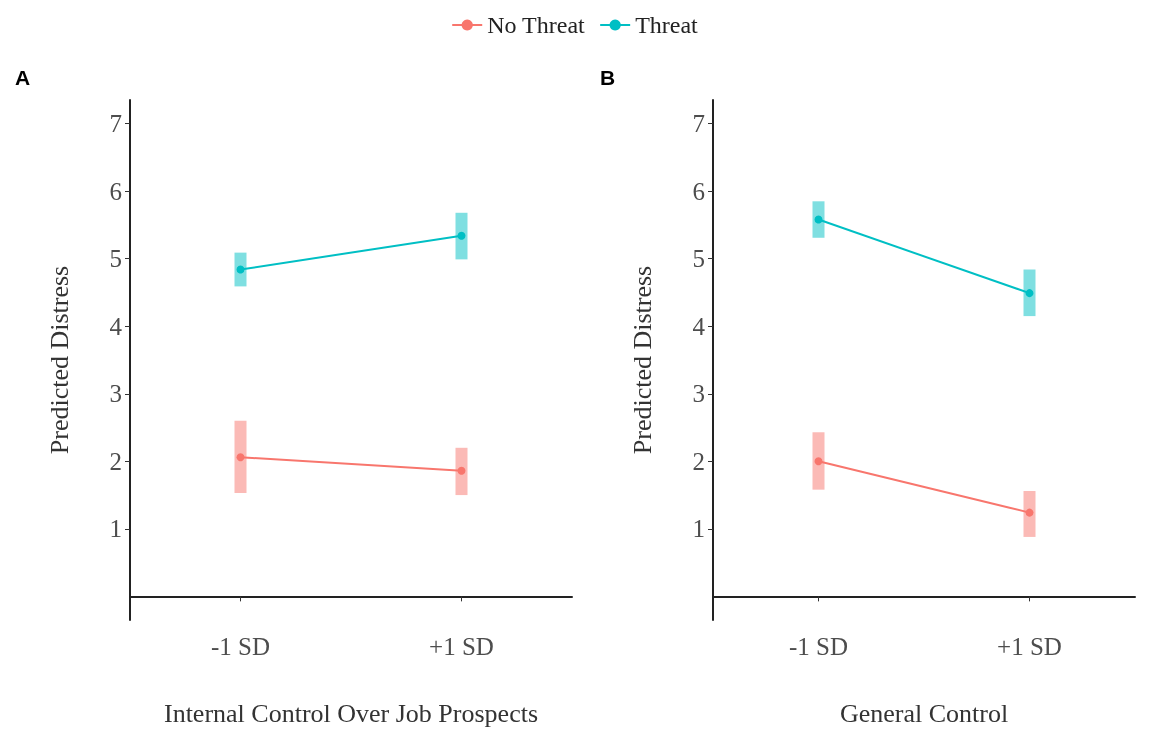 The width and height of the screenshot is (1149, 736). Describe the element at coordinates (23, 77) in the screenshot. I see `chart-title: A` at that location.